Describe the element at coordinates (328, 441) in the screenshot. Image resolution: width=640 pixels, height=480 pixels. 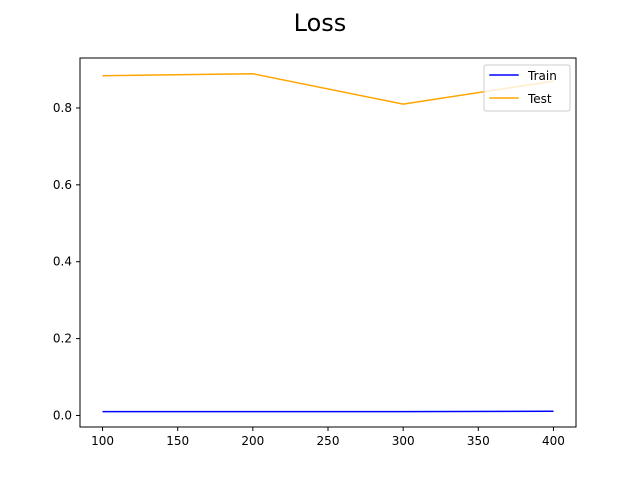
I see `x-tick-label: 250` at that location.